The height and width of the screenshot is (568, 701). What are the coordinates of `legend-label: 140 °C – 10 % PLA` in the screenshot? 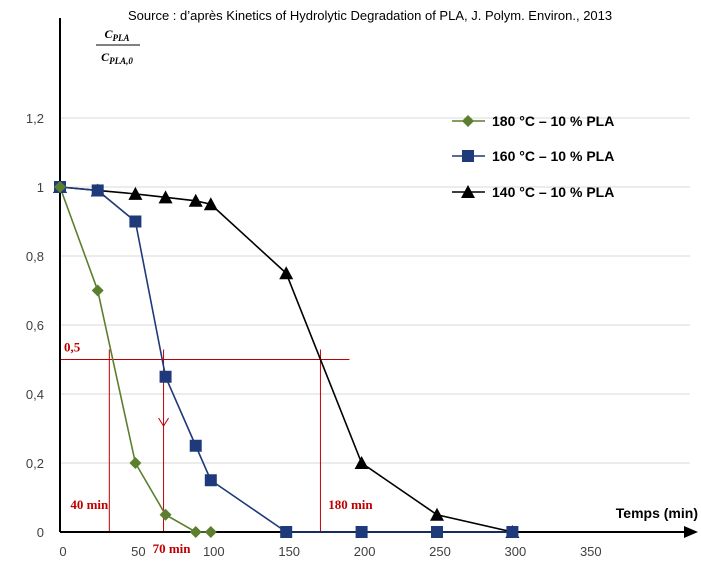 It's located at (553, 192).